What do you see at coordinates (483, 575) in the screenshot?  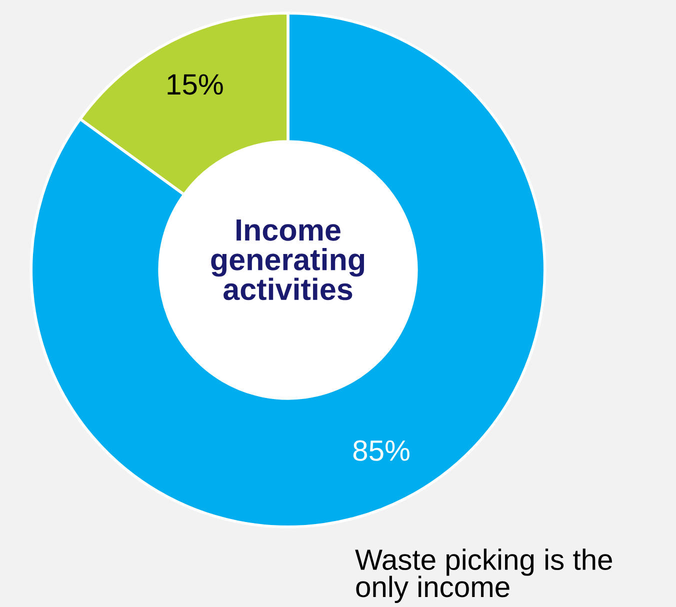 I see `slice-label: Waste picking is the only income` at bounding box center [483, 575].